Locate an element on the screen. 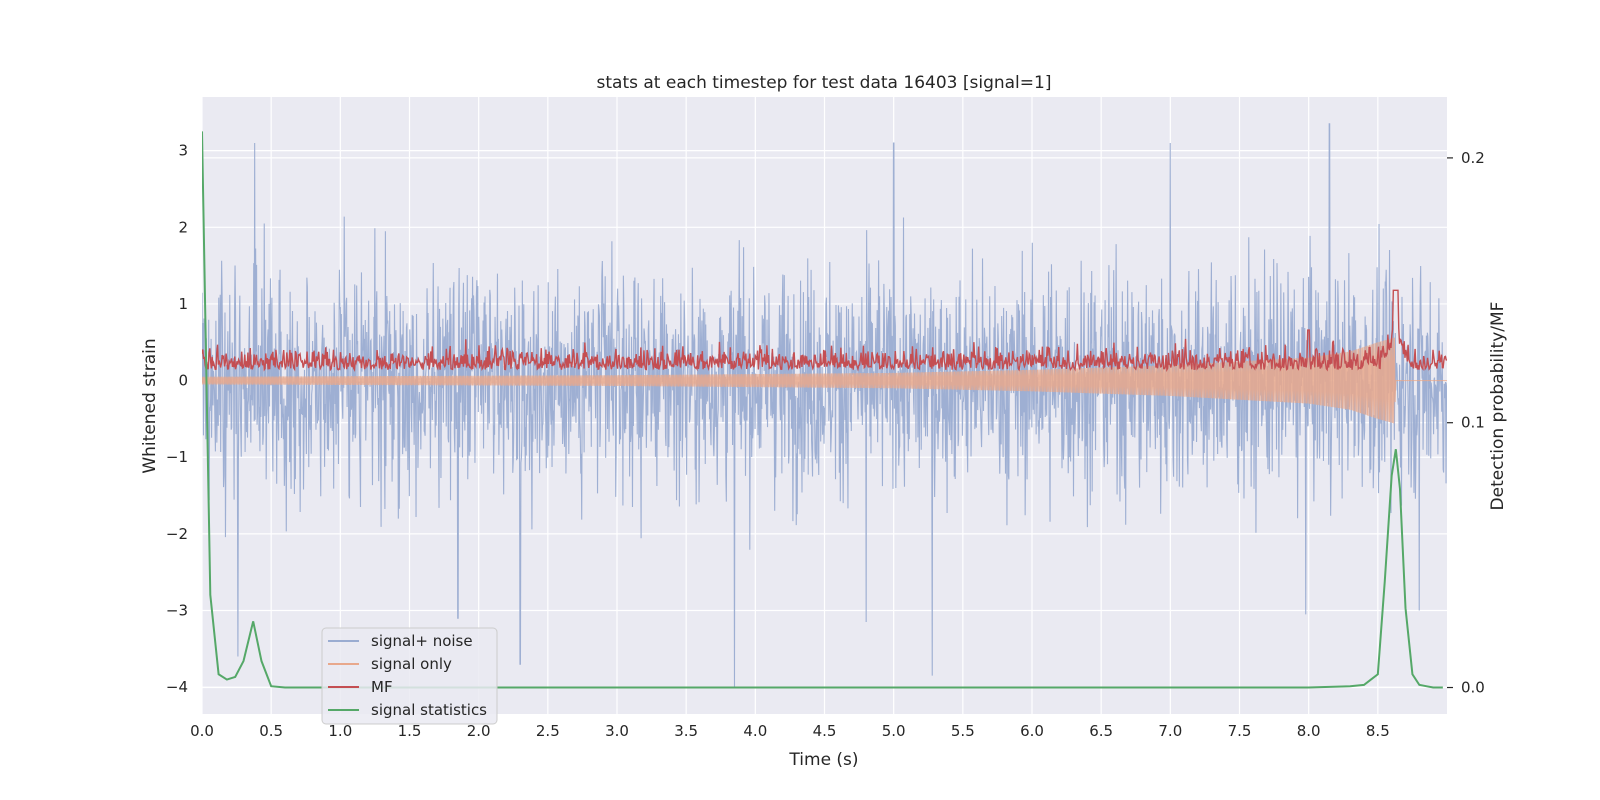 This screenshot has width=1600, height=800. x-tick-label: 6.5 is located at coordinates (1101, 731).